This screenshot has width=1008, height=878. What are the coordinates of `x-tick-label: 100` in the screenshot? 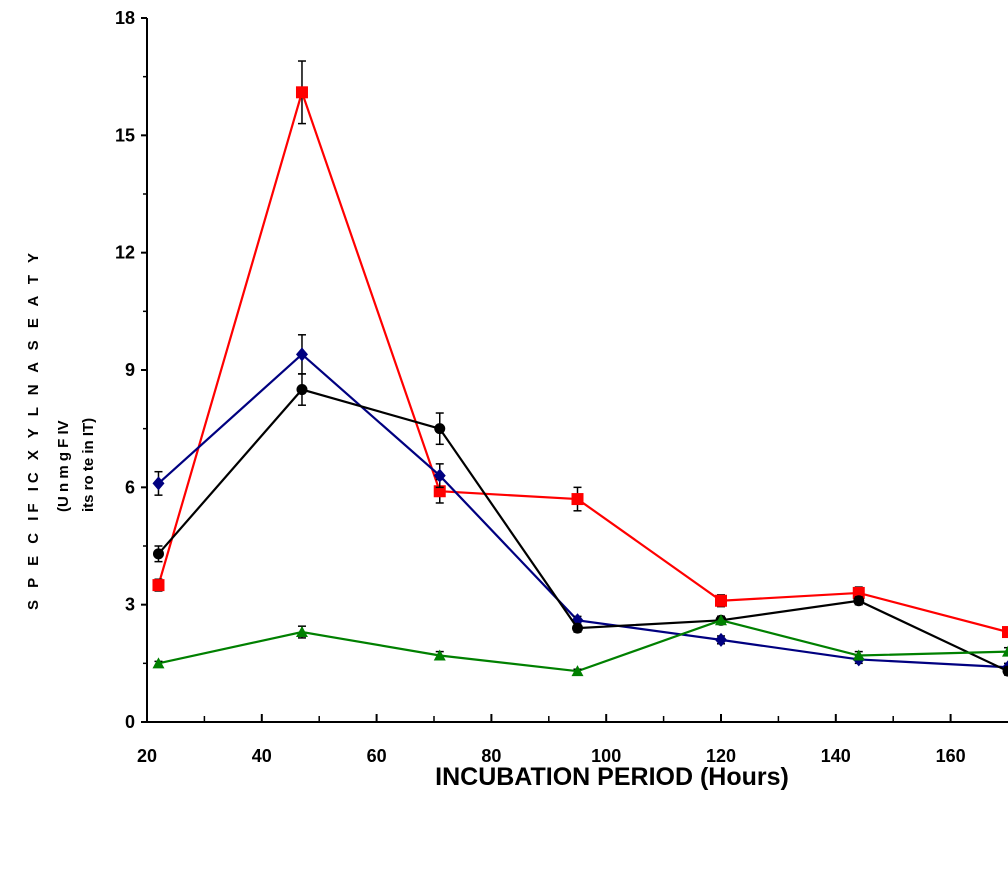 It's located at (606, 756).